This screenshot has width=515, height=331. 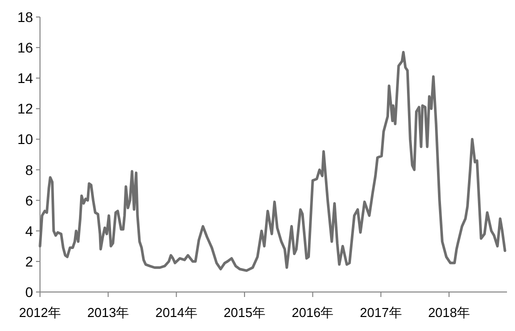 I want to click on x-tick-label: 2018年, so click(x=449, y=312).